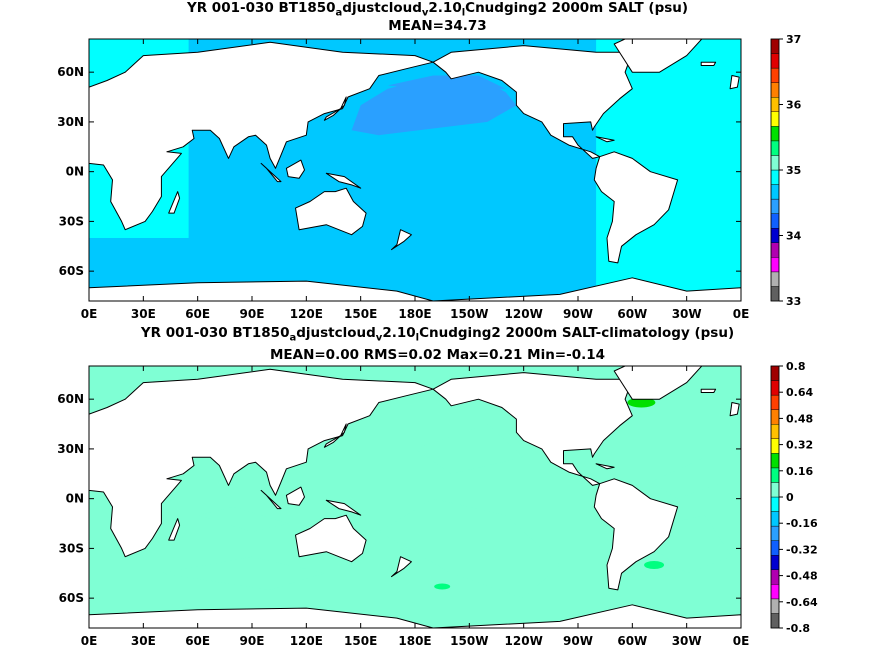 The width and height of the screenshot is (875, 656). I want to click on colorbar-tick-label: -0.48, so click(802, 576).